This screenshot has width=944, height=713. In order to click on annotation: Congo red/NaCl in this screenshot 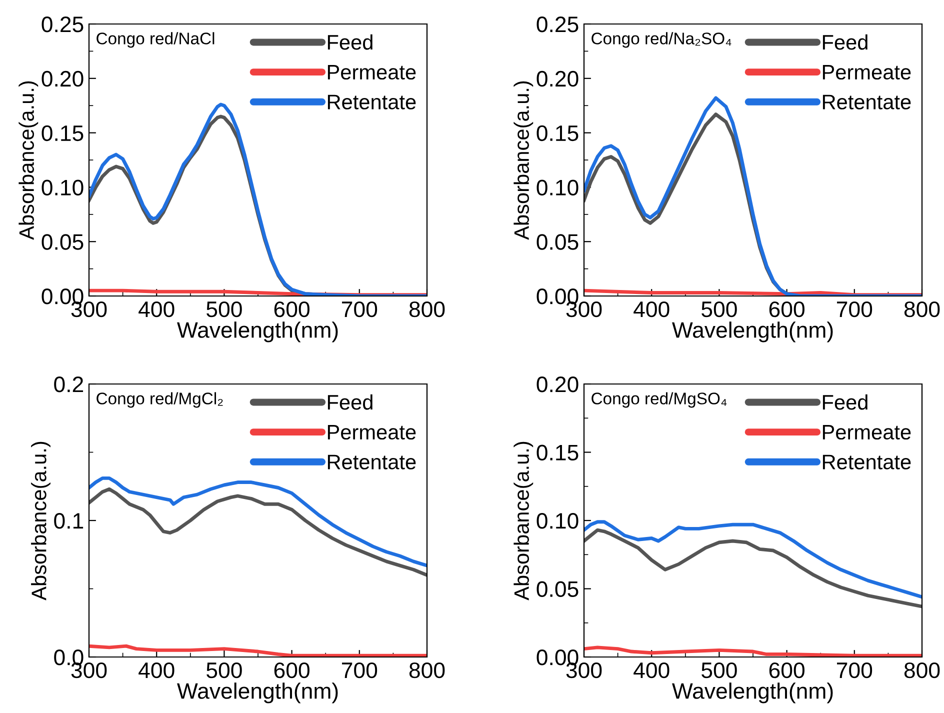, I will do `click(155, 40)`.